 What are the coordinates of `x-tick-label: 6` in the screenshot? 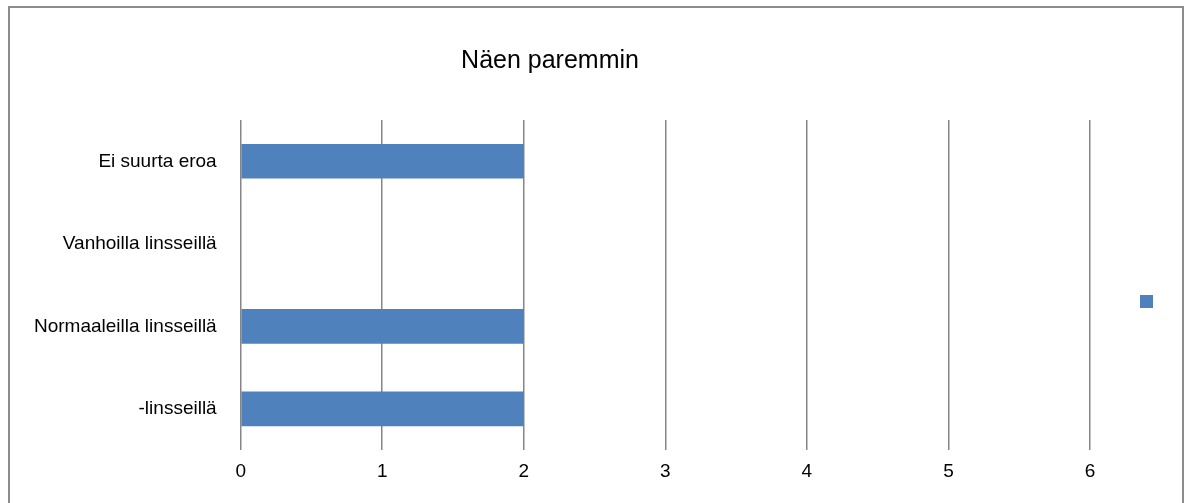 It's located at (1090, 470).